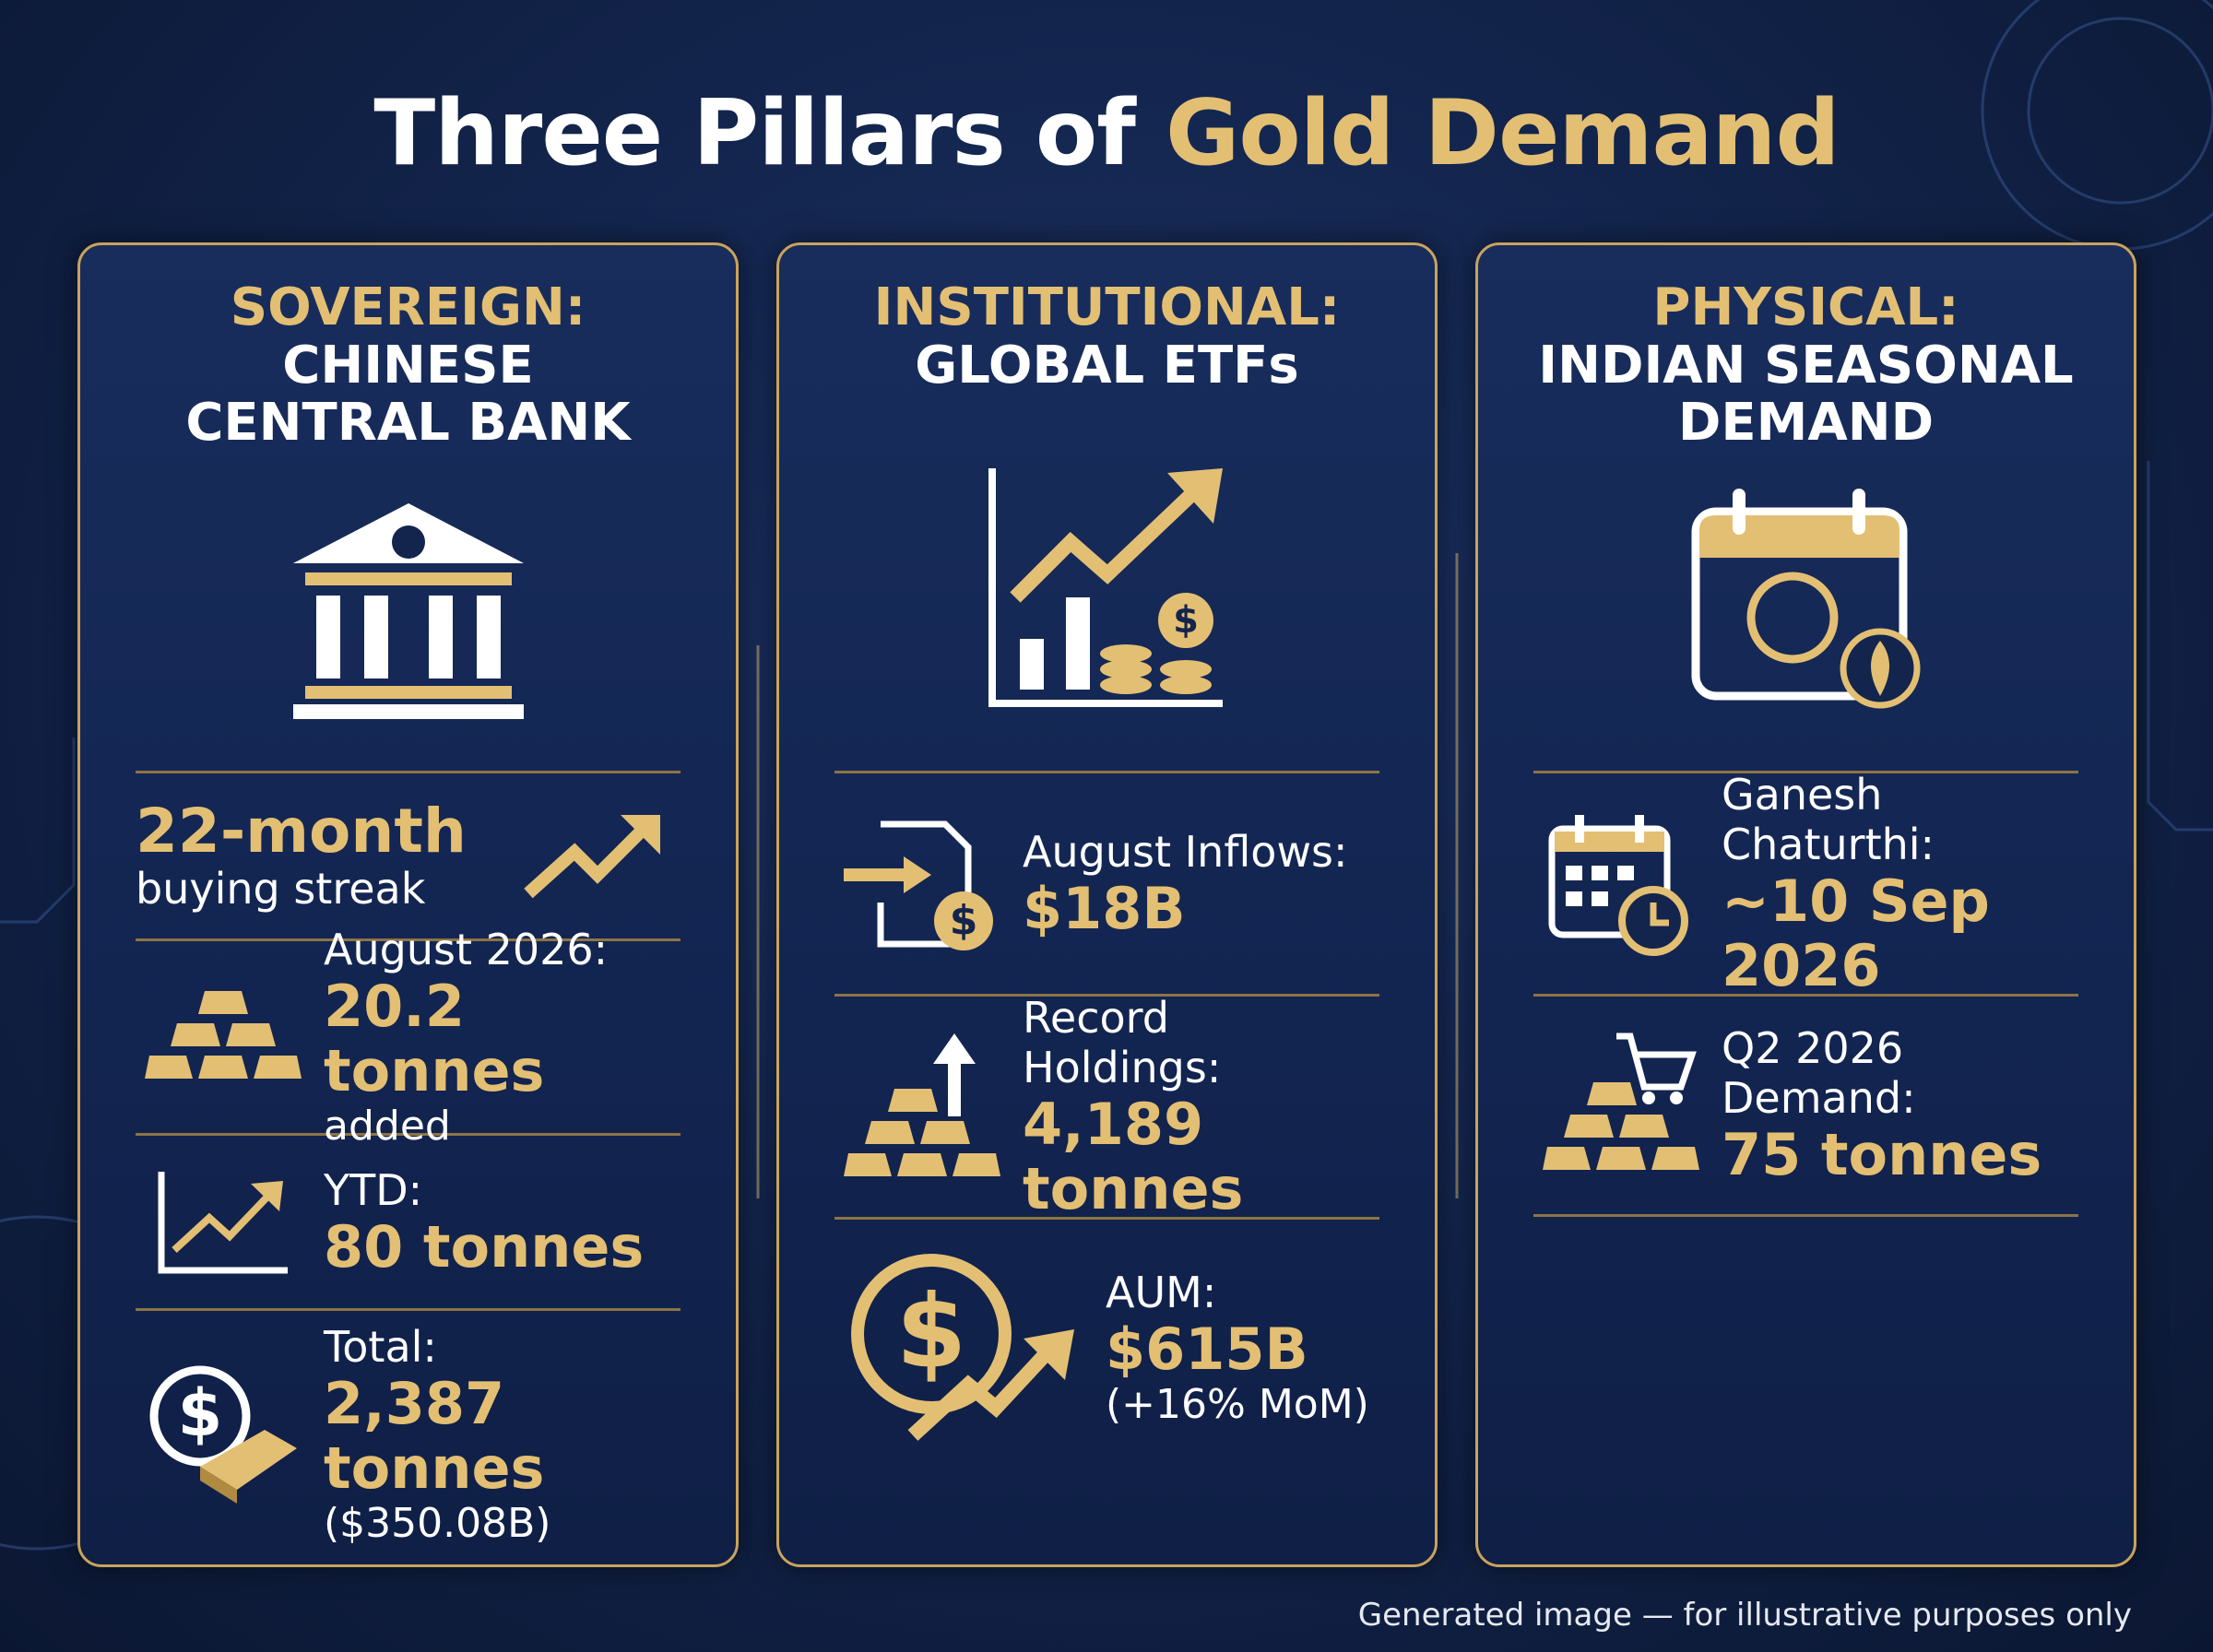 The height and width of the screenshot is (1652, 2213). What do you see at coordinates (387, 1126) in the screenshot?
I see `stat-note: added` at bounding box center [387, 1126].